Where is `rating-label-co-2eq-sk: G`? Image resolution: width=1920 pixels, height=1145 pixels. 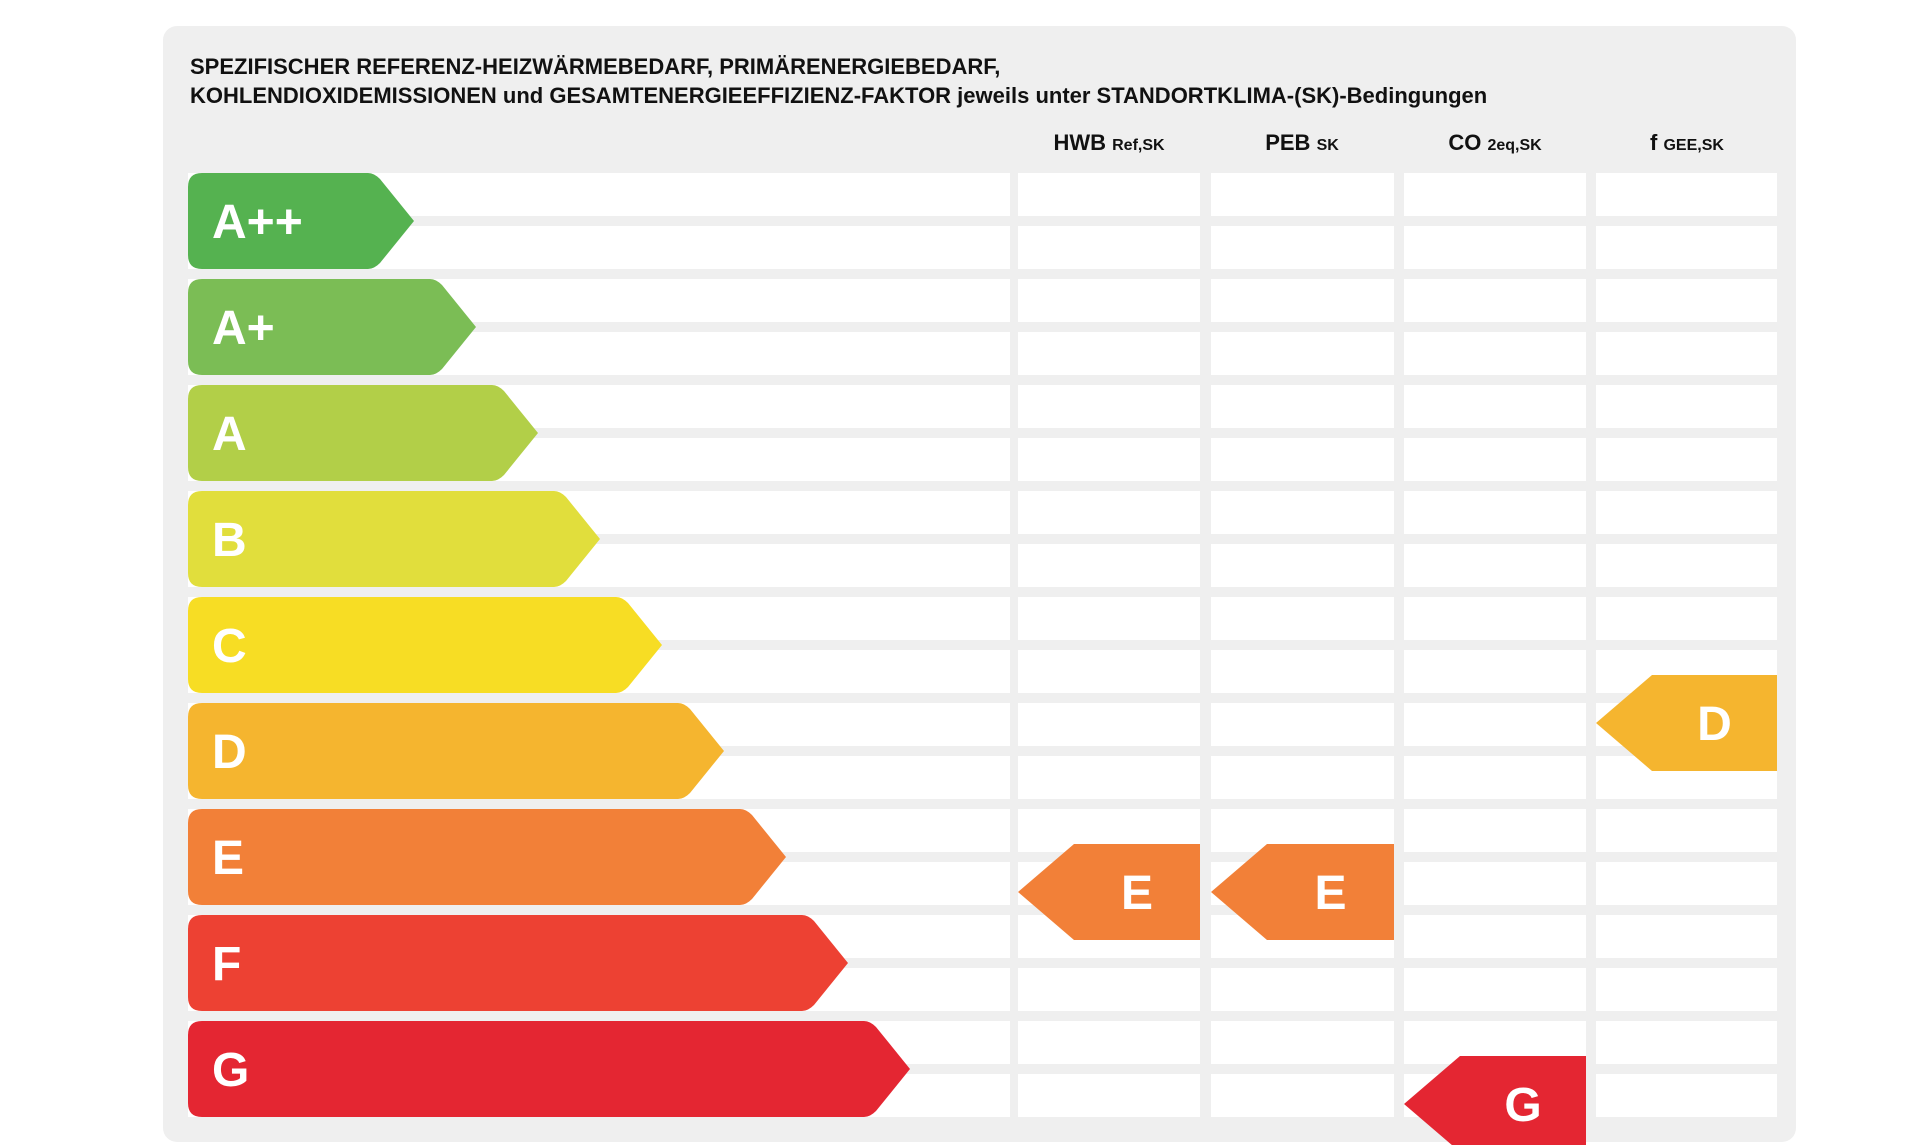
rating-label-co-2eq-sk: G is located at coordinates (1522, 1105).